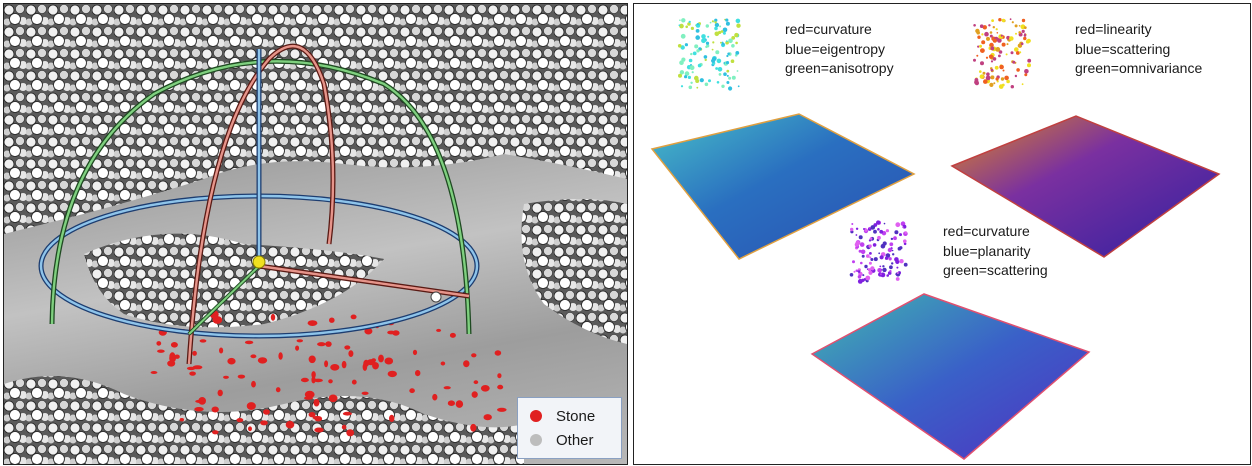 The height and width of the screenshot is (466, 1252). What do you see at coordinates (995, 270) in the screenshot?
I see `plot-3-line-3: green=scattering` at bounding box center [995, 270].